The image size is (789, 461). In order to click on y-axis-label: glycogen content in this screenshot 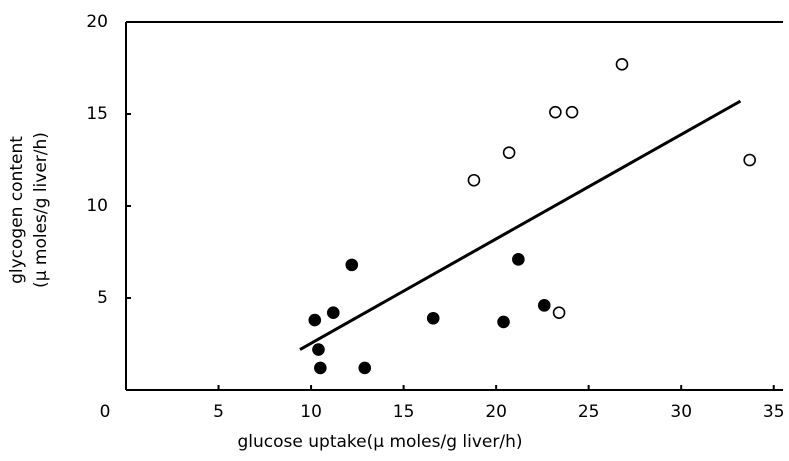, I will do `click(17, 210)`.